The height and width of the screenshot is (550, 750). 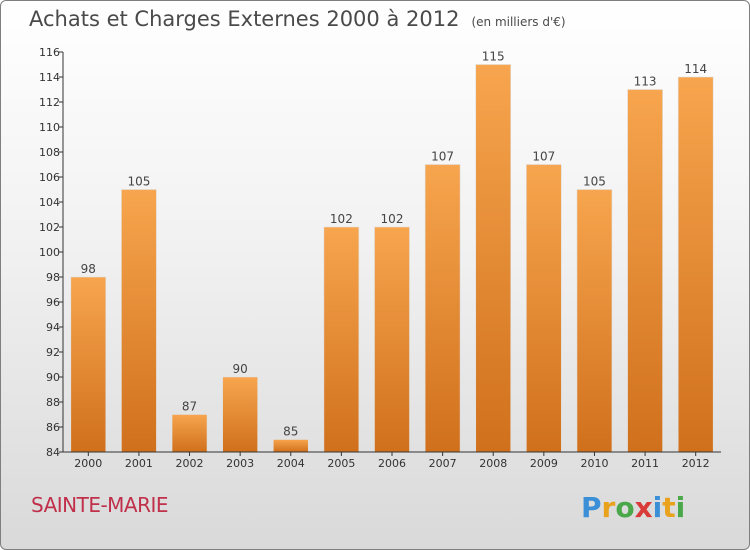 I want to click on bar-2010, so click(x=594, y=321).